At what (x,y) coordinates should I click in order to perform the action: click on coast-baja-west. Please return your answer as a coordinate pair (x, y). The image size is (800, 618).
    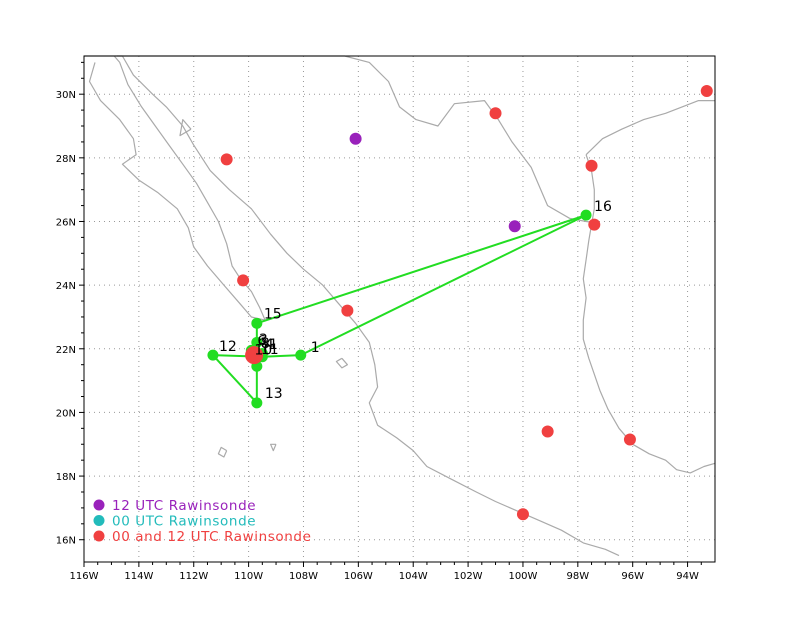
    Looking at the image, I should click on (177, 191).